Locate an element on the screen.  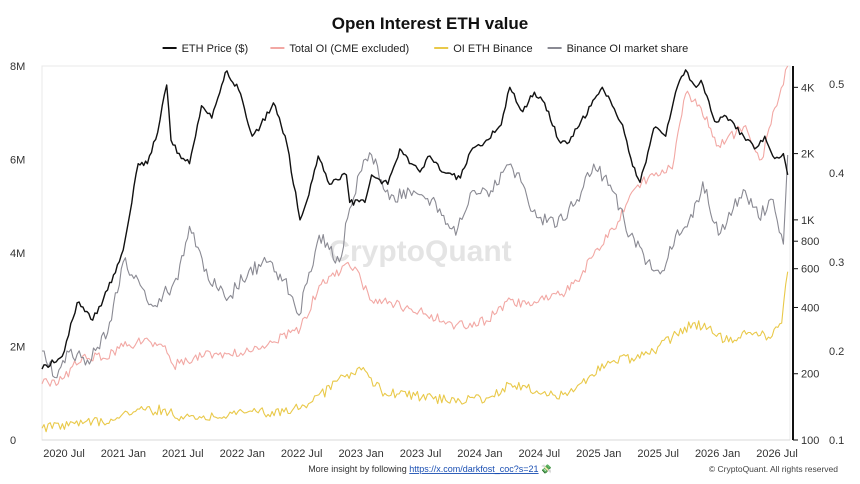
footer-link: https://x.com/darkfost_coc?s=21 is located at coordinates (473, 469).